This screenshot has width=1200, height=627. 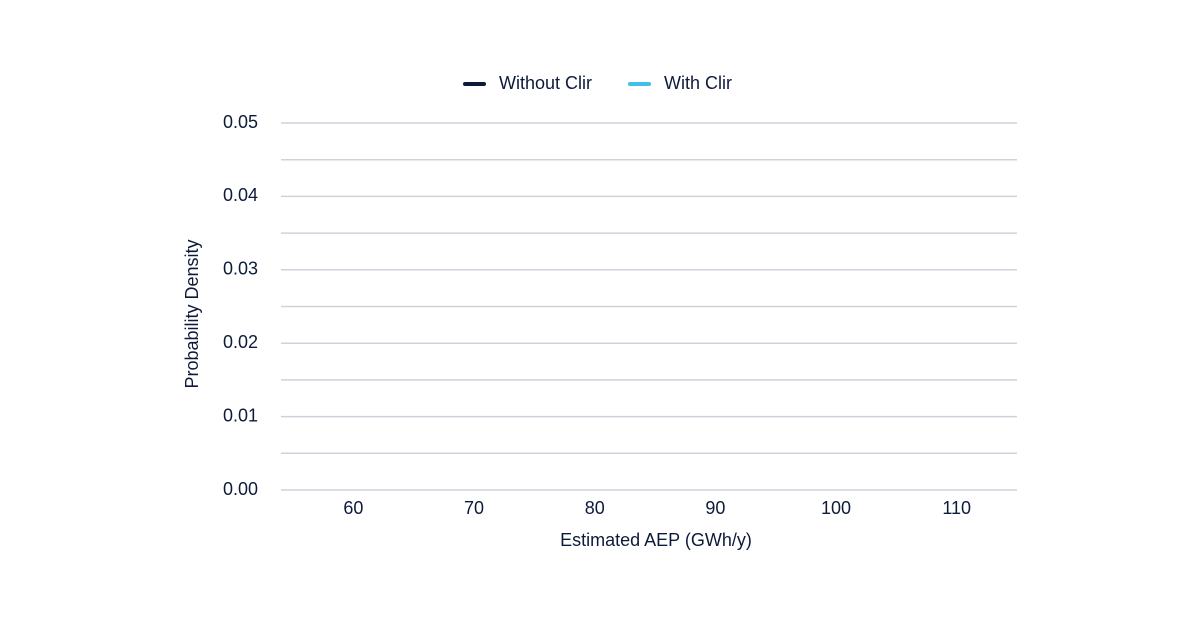 I want to click on y-tick-label: 0.05, so click(x=240, y=122).